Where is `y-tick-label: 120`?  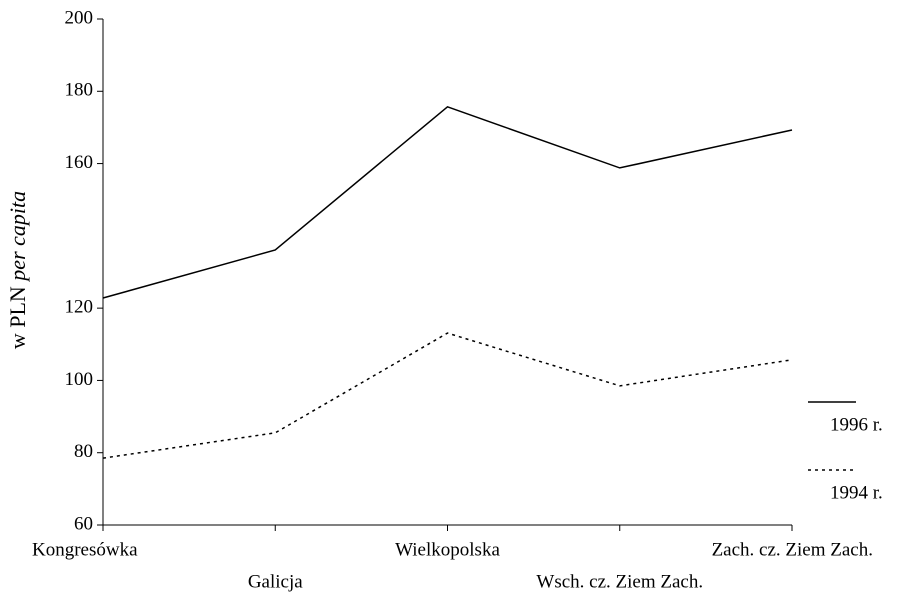 y-tick-label: 120 is located at coordinates (79, 307).